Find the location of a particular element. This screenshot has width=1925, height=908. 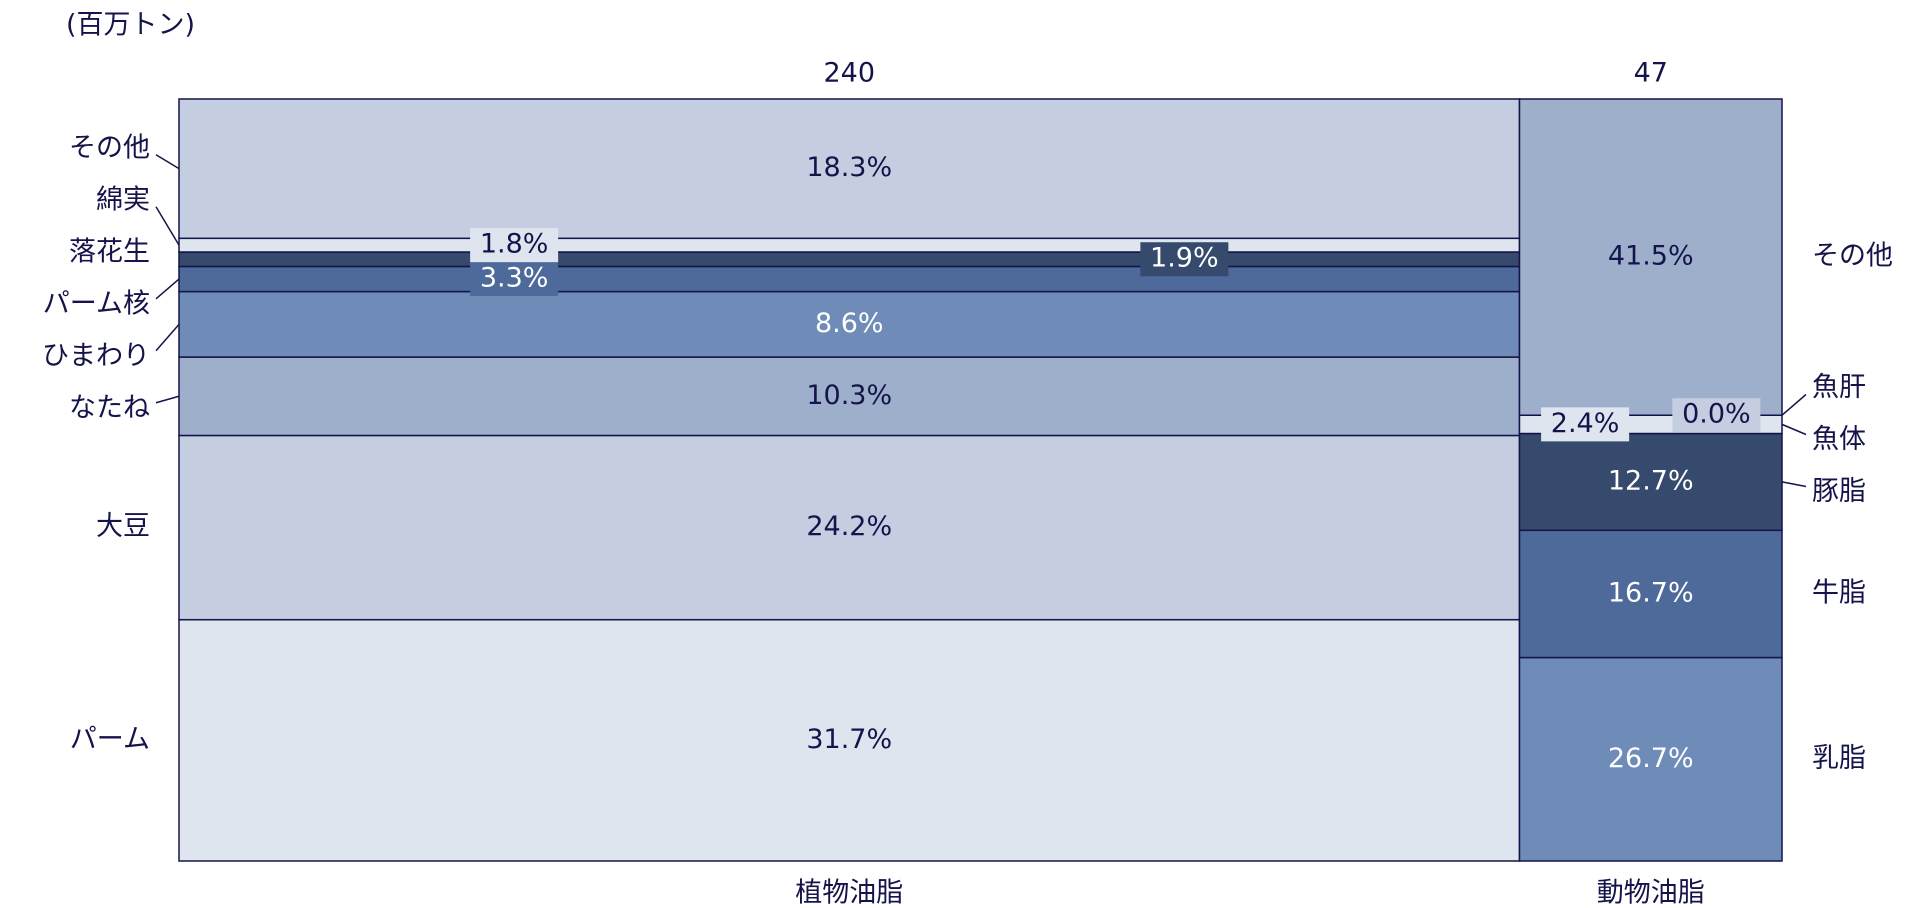

segment-label: 豚脂 is located at coordinates (1839, 491).